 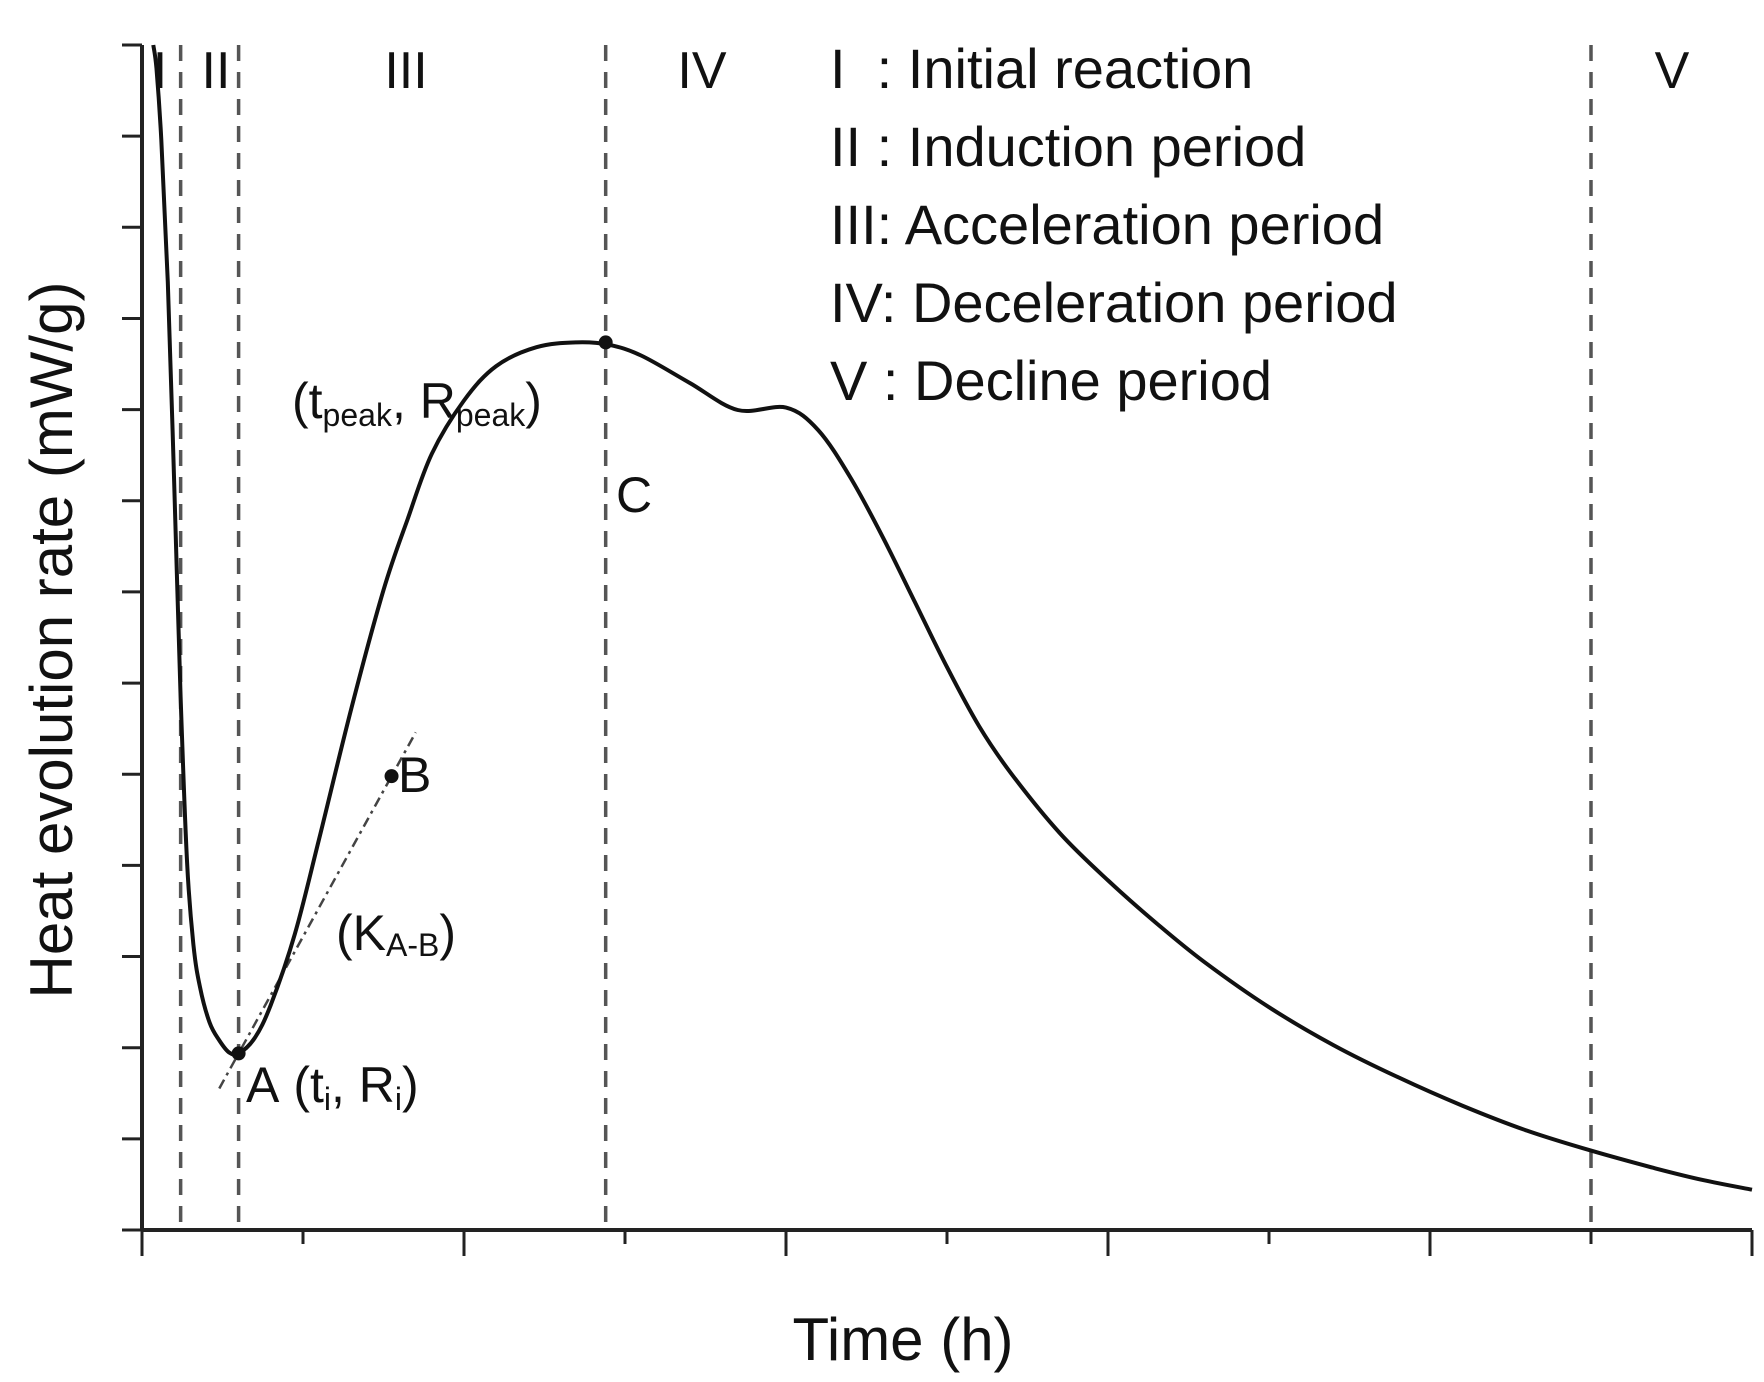 What do you see at coordinates (1672, 71) in the screenshot?
I see `phase-label-v: V` at bounding box center [1672, 71].